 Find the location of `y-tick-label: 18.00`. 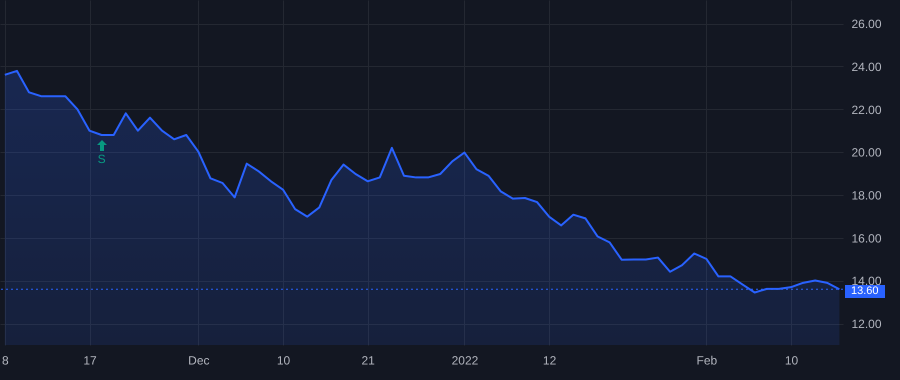

y-tick-label: 18.00 is located at coordinates (867, 195).